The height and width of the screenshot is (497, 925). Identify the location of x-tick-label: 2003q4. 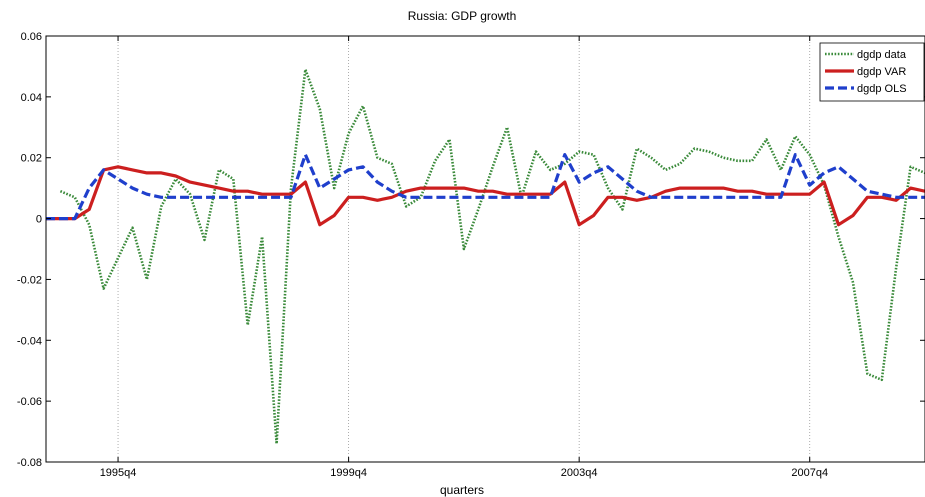
(579, 473).